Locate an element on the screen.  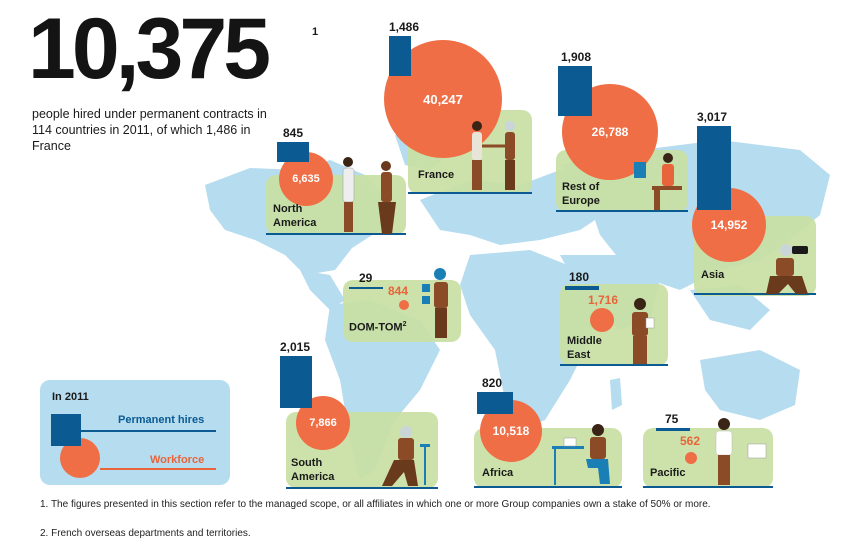
region-label-north-america: North America is located at coordinates (295, 216).